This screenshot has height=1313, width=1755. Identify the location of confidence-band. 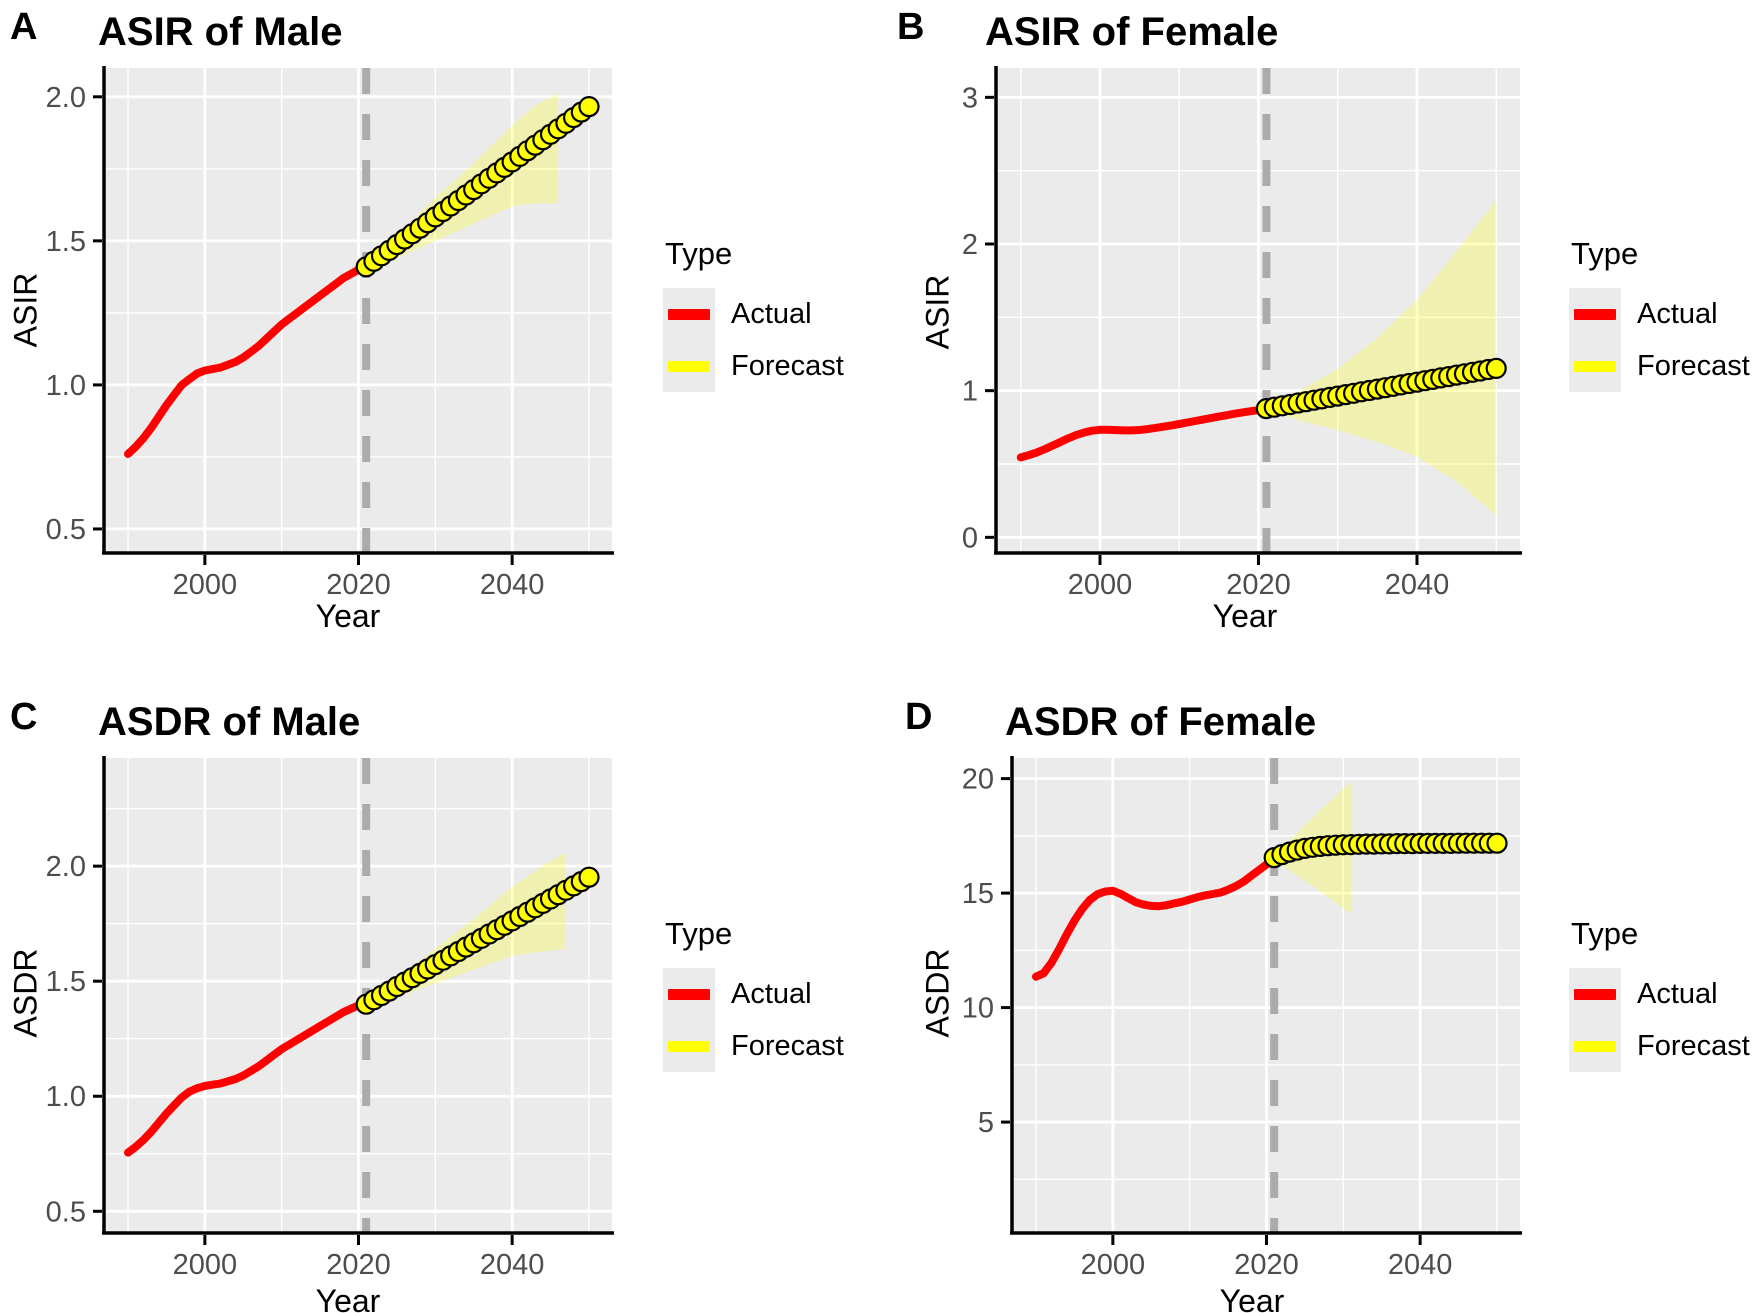
(1381, 358).